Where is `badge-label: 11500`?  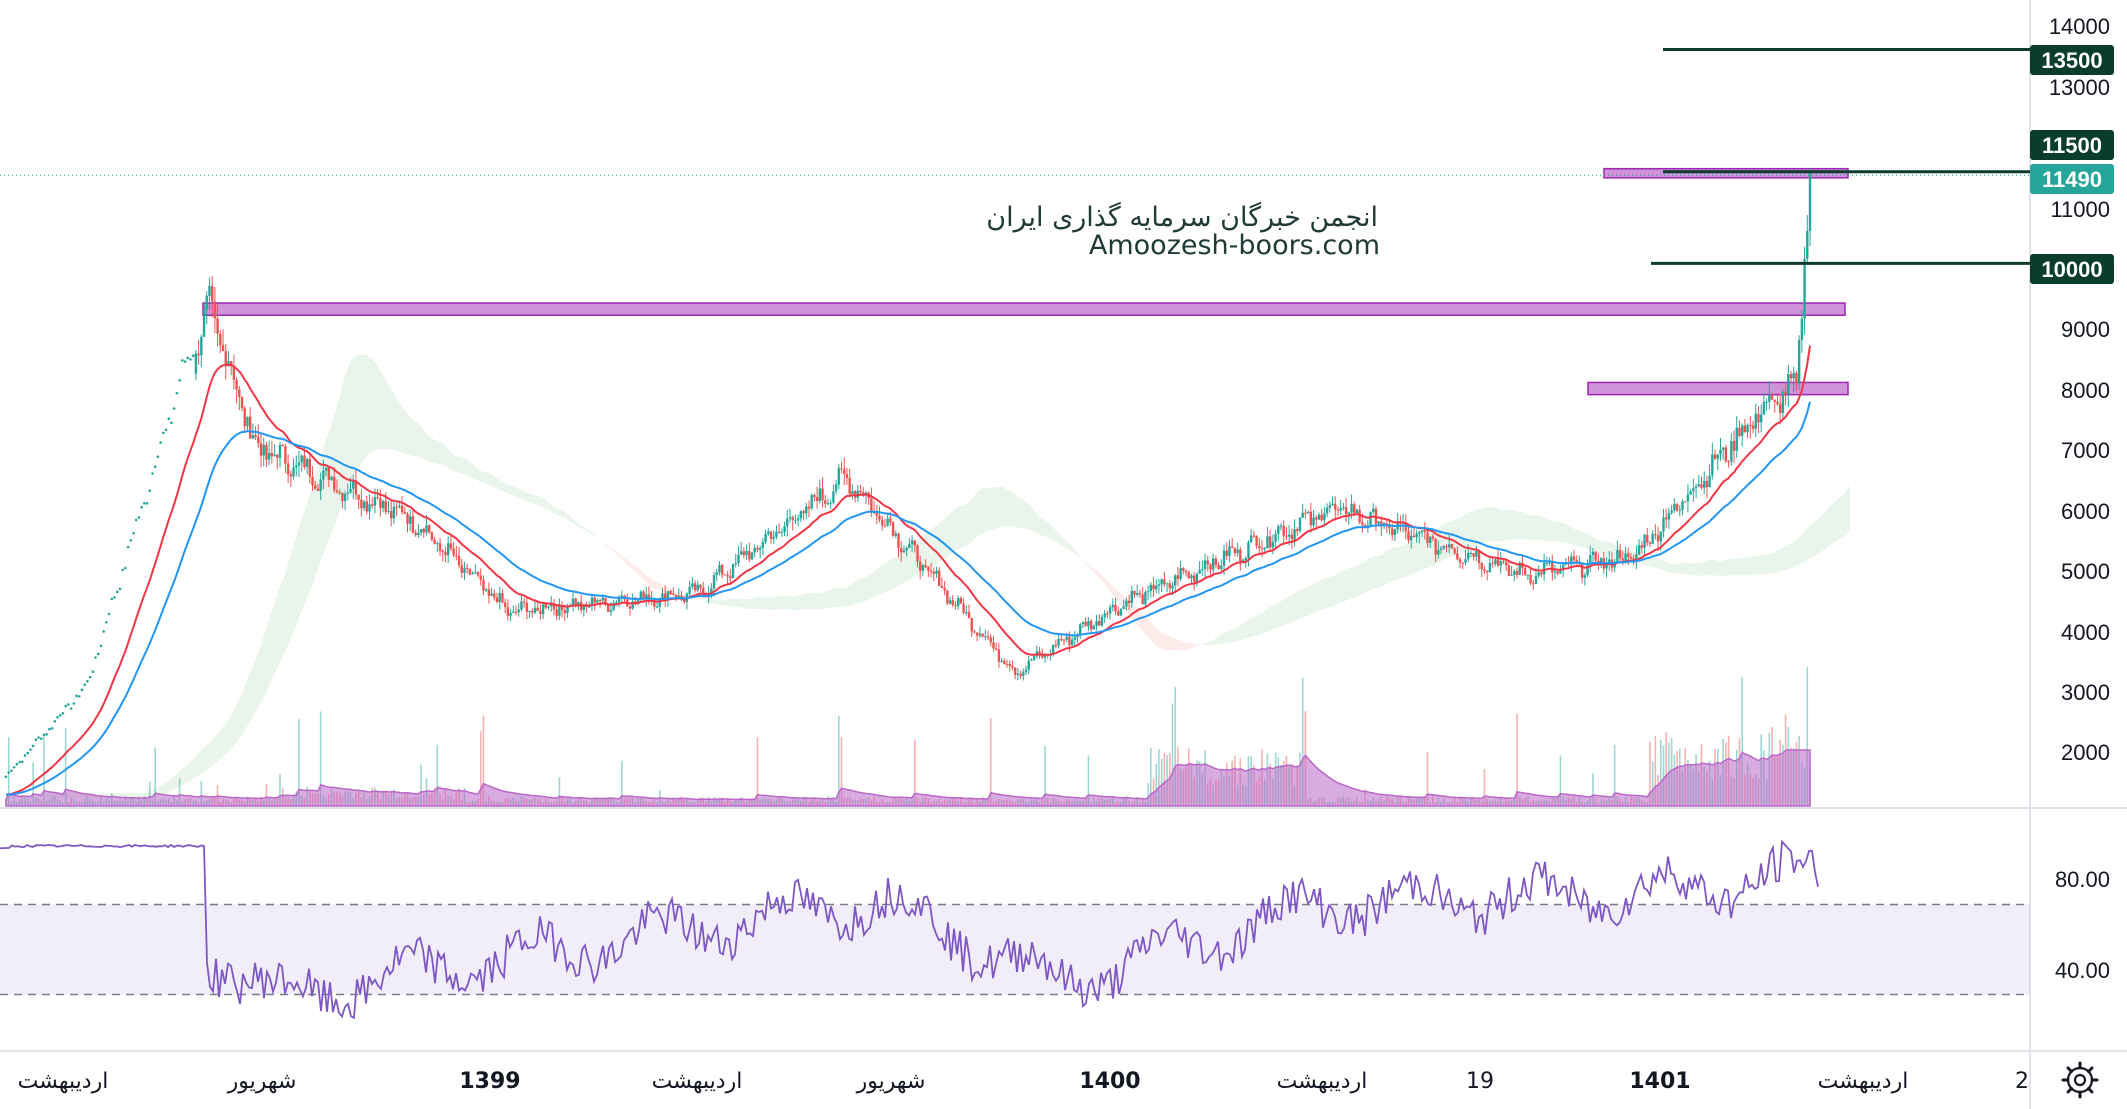 badge-label: 11500 is located at coordinates (2072, 145).